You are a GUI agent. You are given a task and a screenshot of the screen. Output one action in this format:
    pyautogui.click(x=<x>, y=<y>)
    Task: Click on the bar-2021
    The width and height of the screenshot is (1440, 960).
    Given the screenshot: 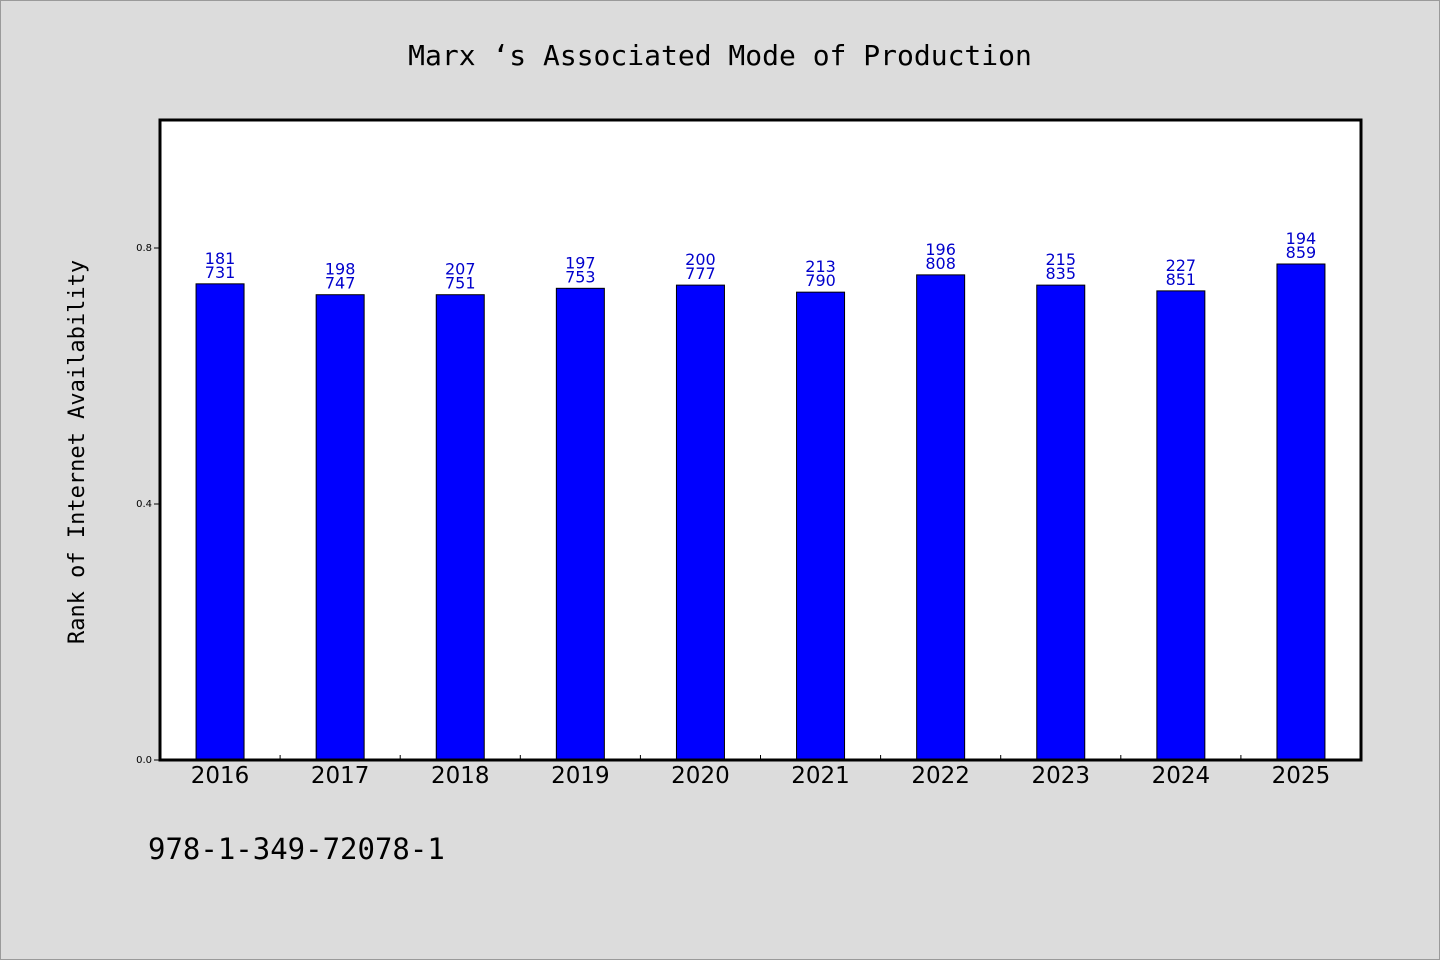 What is the action you would take?
    pyautogui.click(x=821, y=526)
    